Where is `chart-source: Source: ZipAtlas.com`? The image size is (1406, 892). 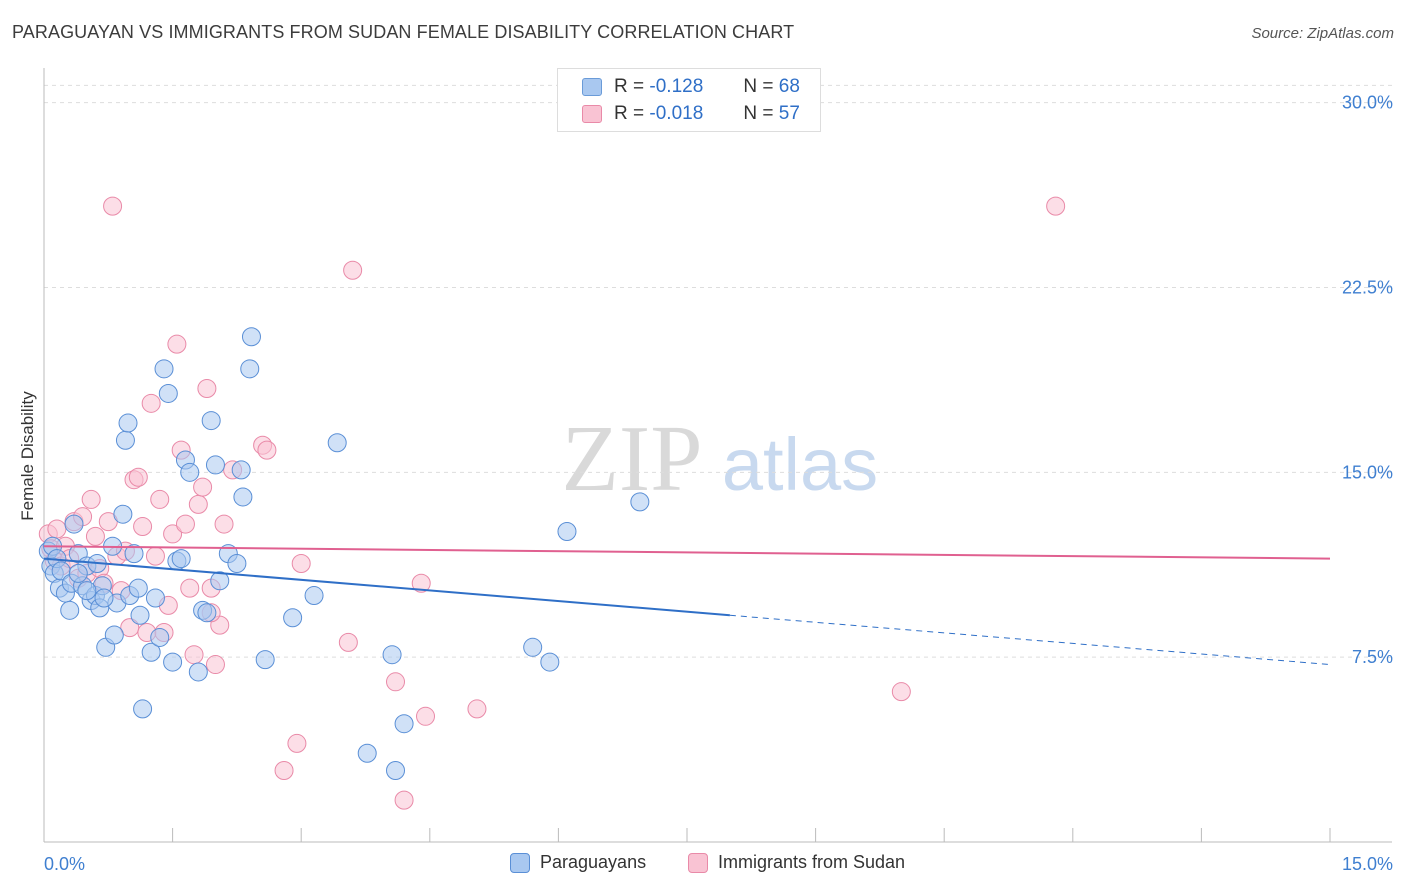 chart-source: Source: ZipAtlas.com is located at coordinates (1322, 33).